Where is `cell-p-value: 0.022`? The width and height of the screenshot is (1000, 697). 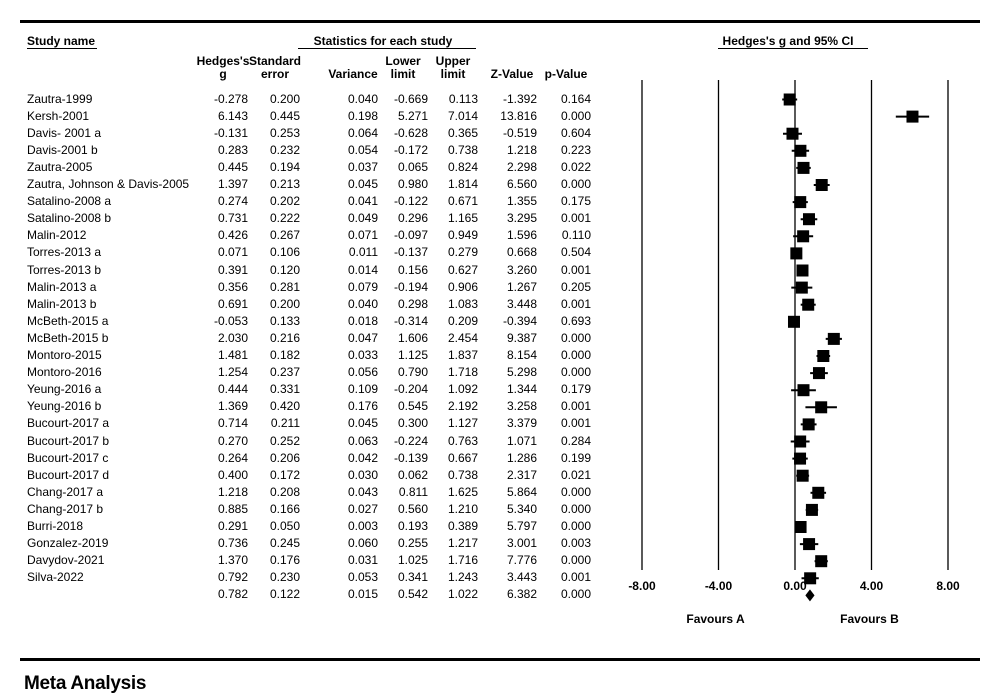
cell-p-value: 0.022 is located at coordinates (575, 166).